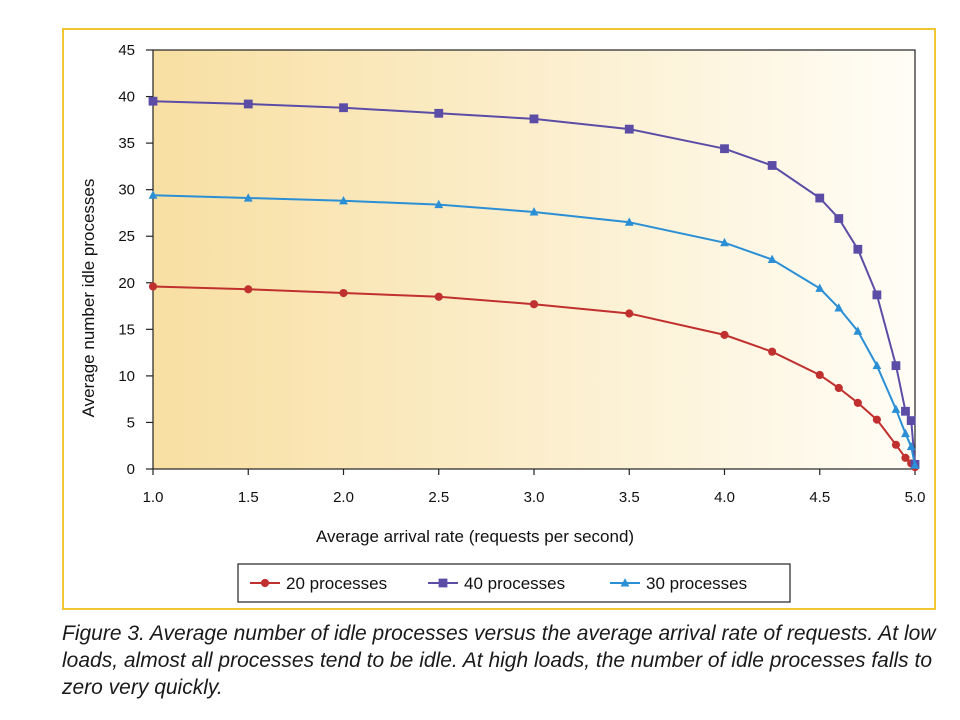 This screenshot has width=960, height=720. I want to click on y-tick-label: 15, so click(126, 329).